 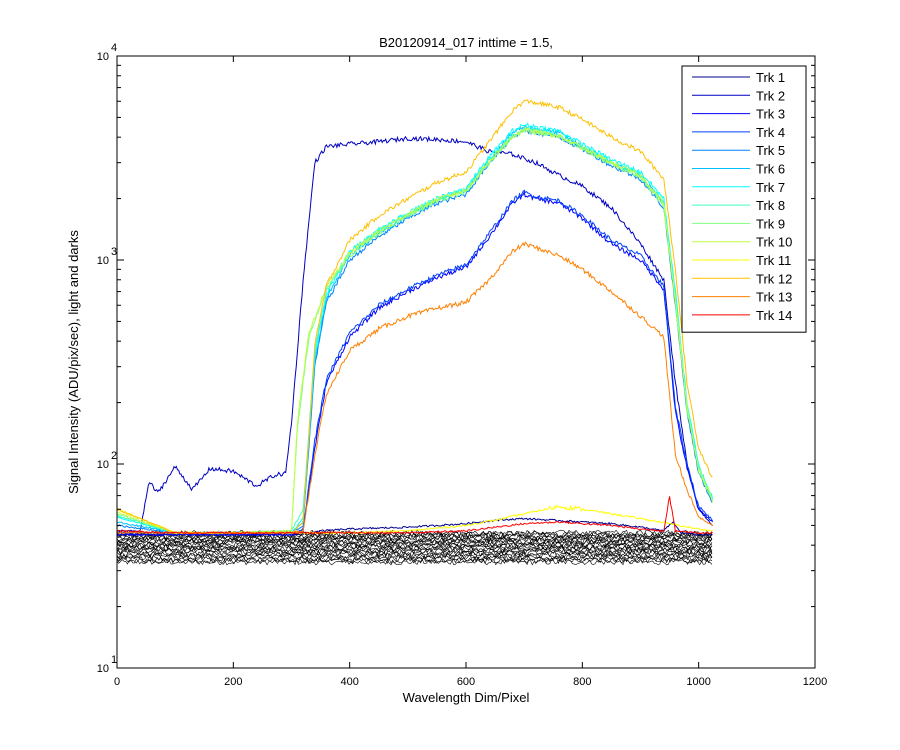 I want to click on chart-title: B20120914_017 inttime = 1.5,, so click(x=466, y=42).